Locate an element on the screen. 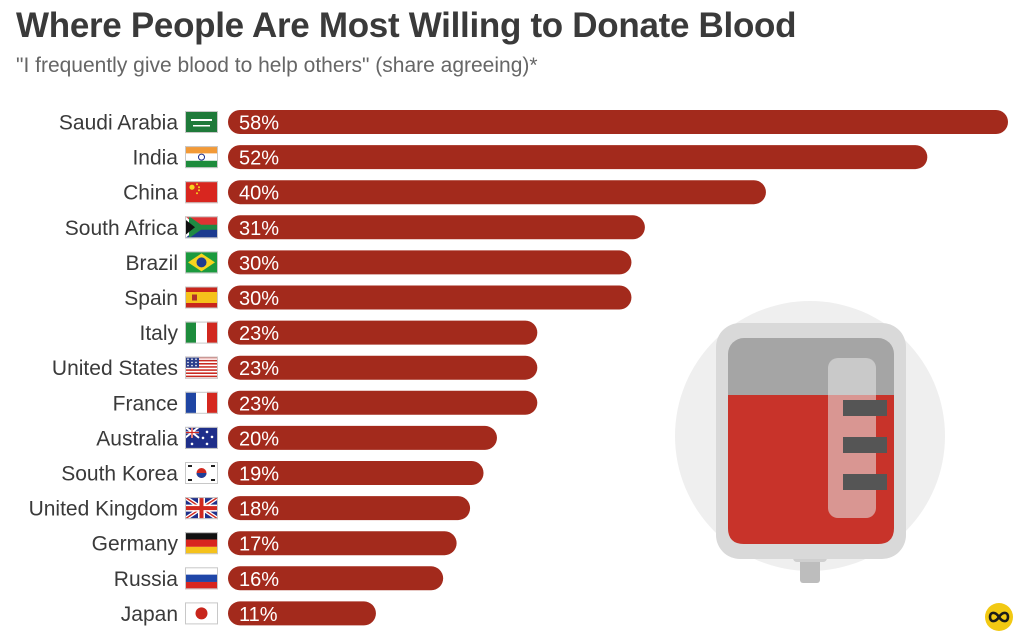  category-label-united-kingdom: United Kingdom is located at coordinates (103, 509).